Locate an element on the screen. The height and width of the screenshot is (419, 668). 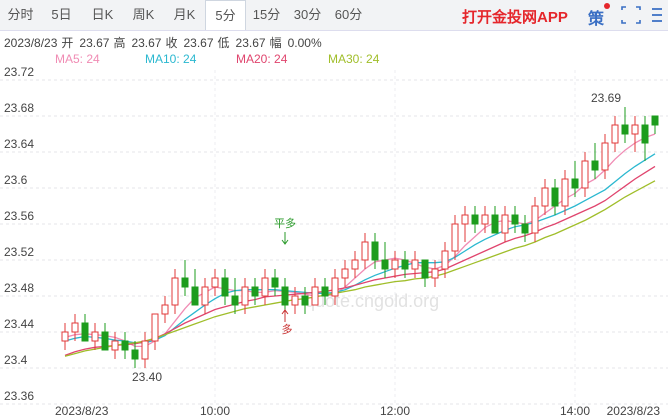
y-tick-label: 23.36 is located at coordinates (19, 396).